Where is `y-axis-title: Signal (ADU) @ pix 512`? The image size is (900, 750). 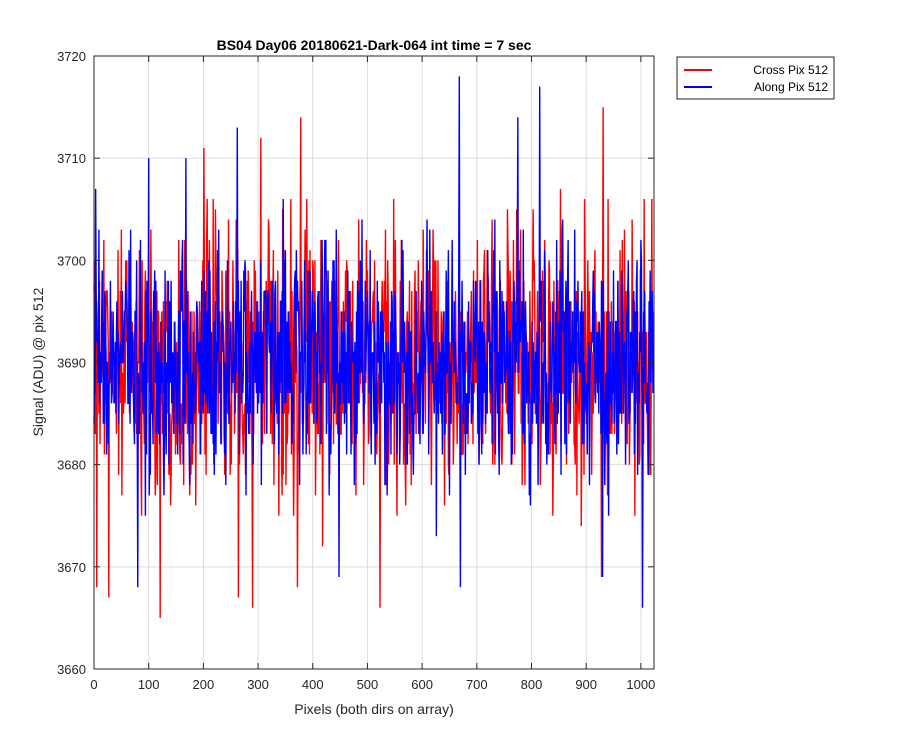 y-axis-title: Signal (ADU) @ pix 512 is located at coordinates (38, 361).